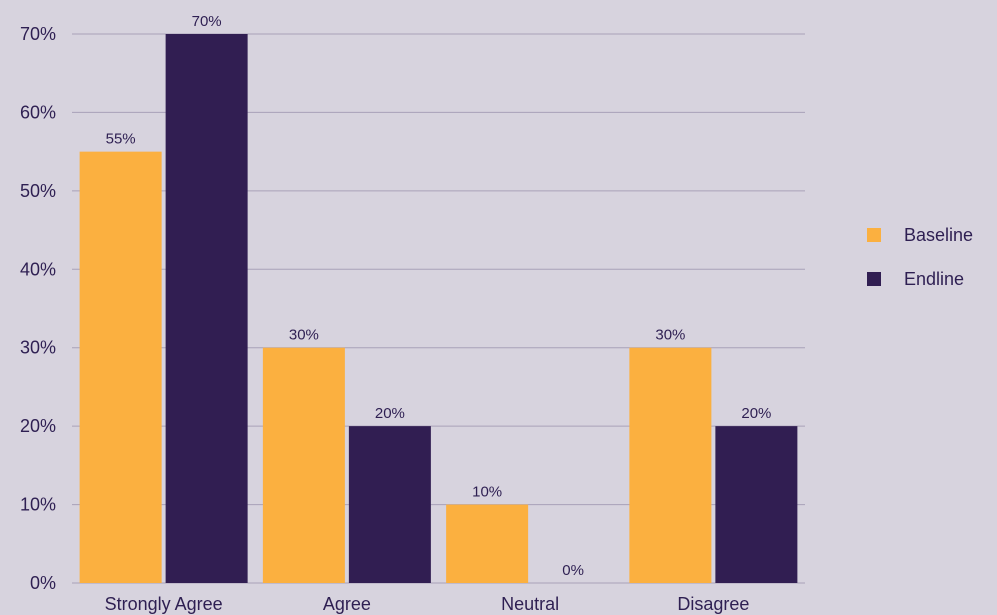 Image resolution: width=997 pixels, height=615 pixels. Describe the element at coordinates (670, 335) in the screenshot. I see `data-label-baseline-disagree: 30%` at that location.